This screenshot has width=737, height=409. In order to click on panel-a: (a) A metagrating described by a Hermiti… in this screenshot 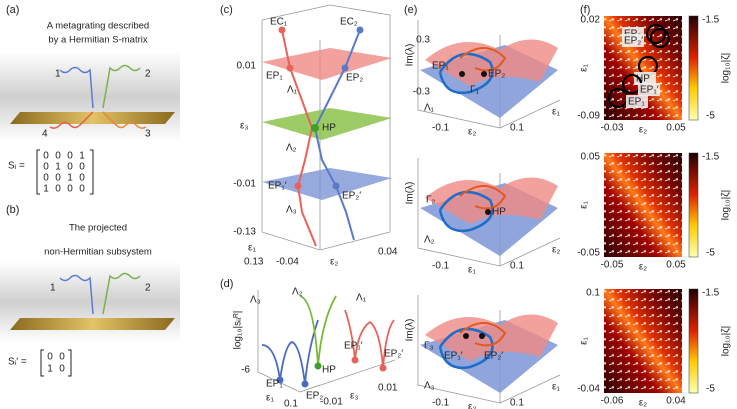, I will do `click(90, 99)`.